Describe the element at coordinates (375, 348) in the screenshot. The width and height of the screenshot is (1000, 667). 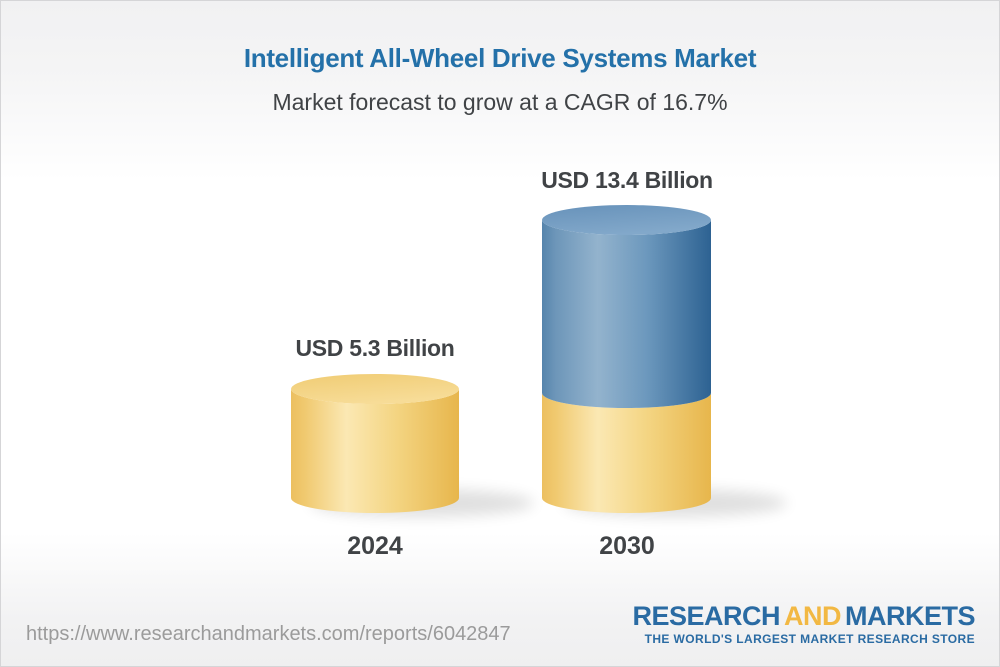
I see `value-label-2024: USD 5.3 Billion` at that location.